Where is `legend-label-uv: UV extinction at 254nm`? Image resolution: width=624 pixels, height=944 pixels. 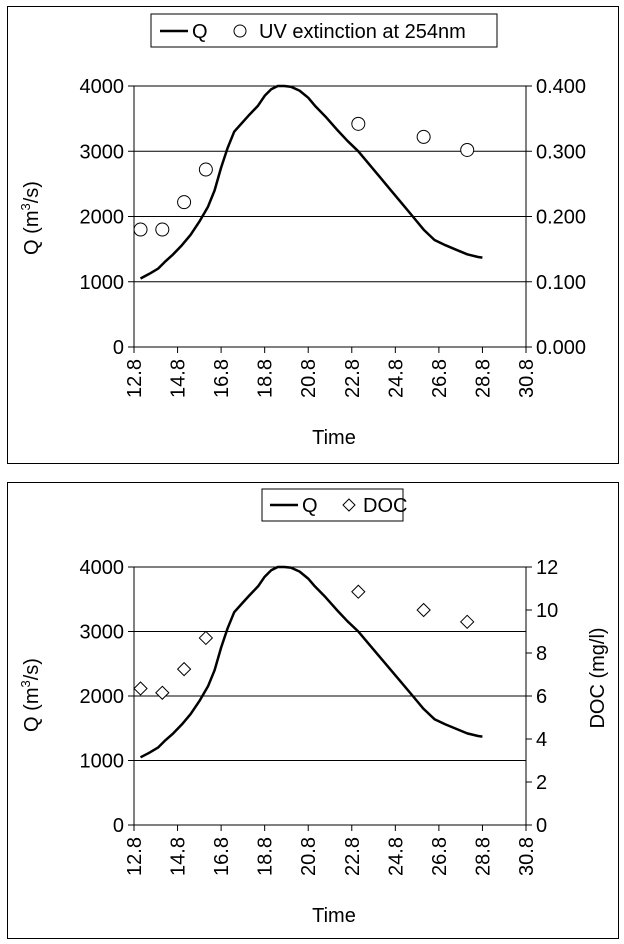
legend-label-uv: UV extinction at 254nm is located at coordinates (362, 32).